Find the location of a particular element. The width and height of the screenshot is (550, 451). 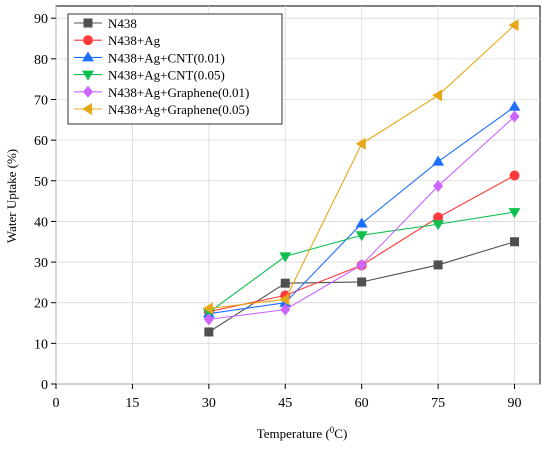

y-tick-label: 20 is located at coordinates (41, 304).